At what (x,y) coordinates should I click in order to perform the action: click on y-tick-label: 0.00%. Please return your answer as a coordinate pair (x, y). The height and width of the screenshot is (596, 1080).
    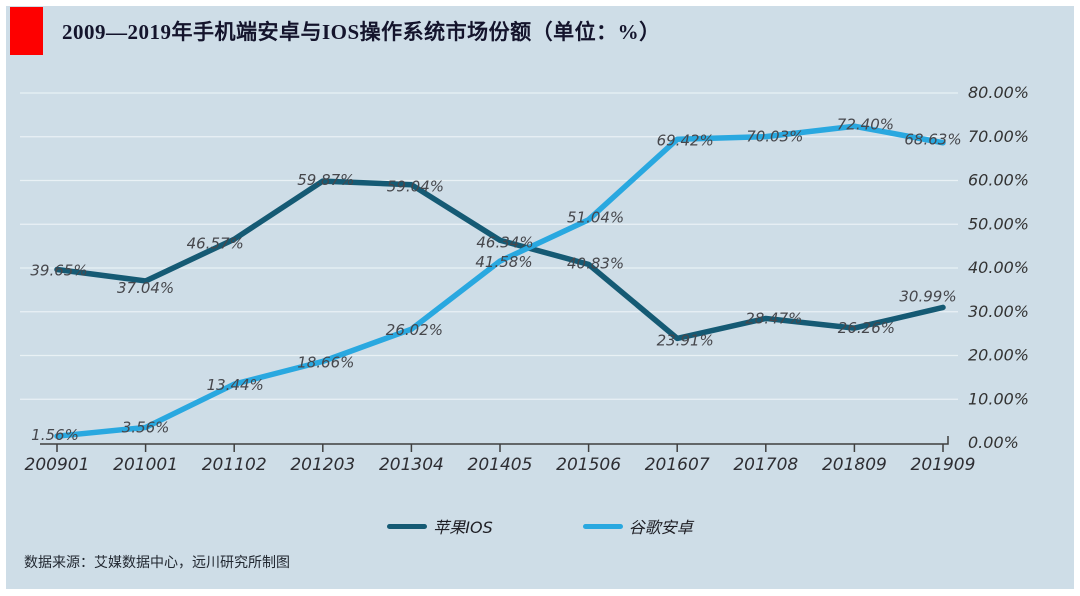
    Looking at the image, I should click on (993, 442).